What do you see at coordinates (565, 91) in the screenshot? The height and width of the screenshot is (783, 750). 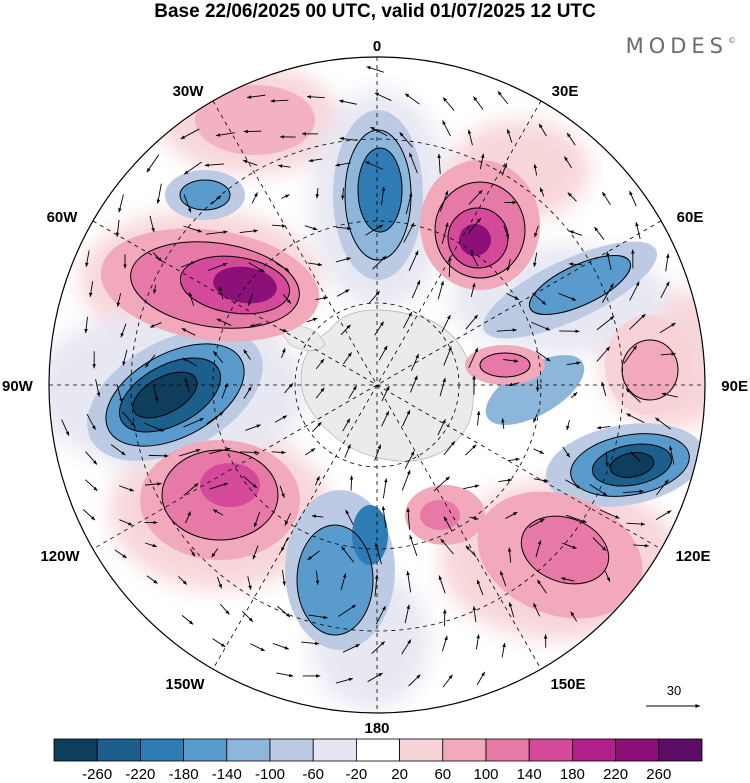 I see `lon-label-30e: 30E` at bounding box center [565, 91].